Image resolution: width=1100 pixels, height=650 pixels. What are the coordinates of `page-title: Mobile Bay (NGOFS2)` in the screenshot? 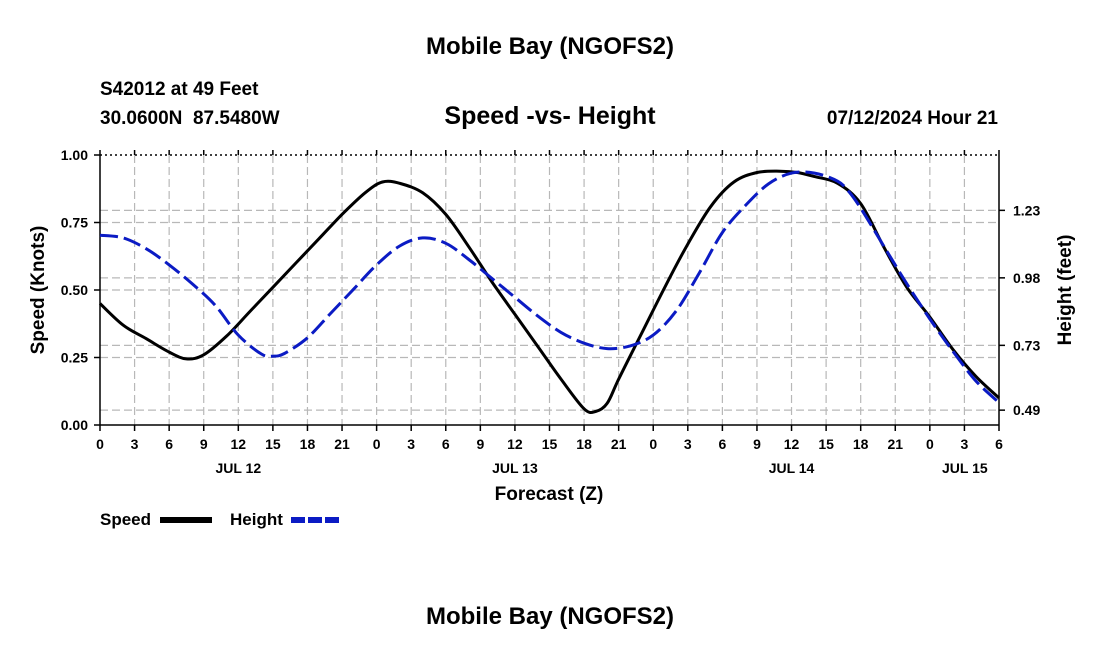 It's located at (550, 46).